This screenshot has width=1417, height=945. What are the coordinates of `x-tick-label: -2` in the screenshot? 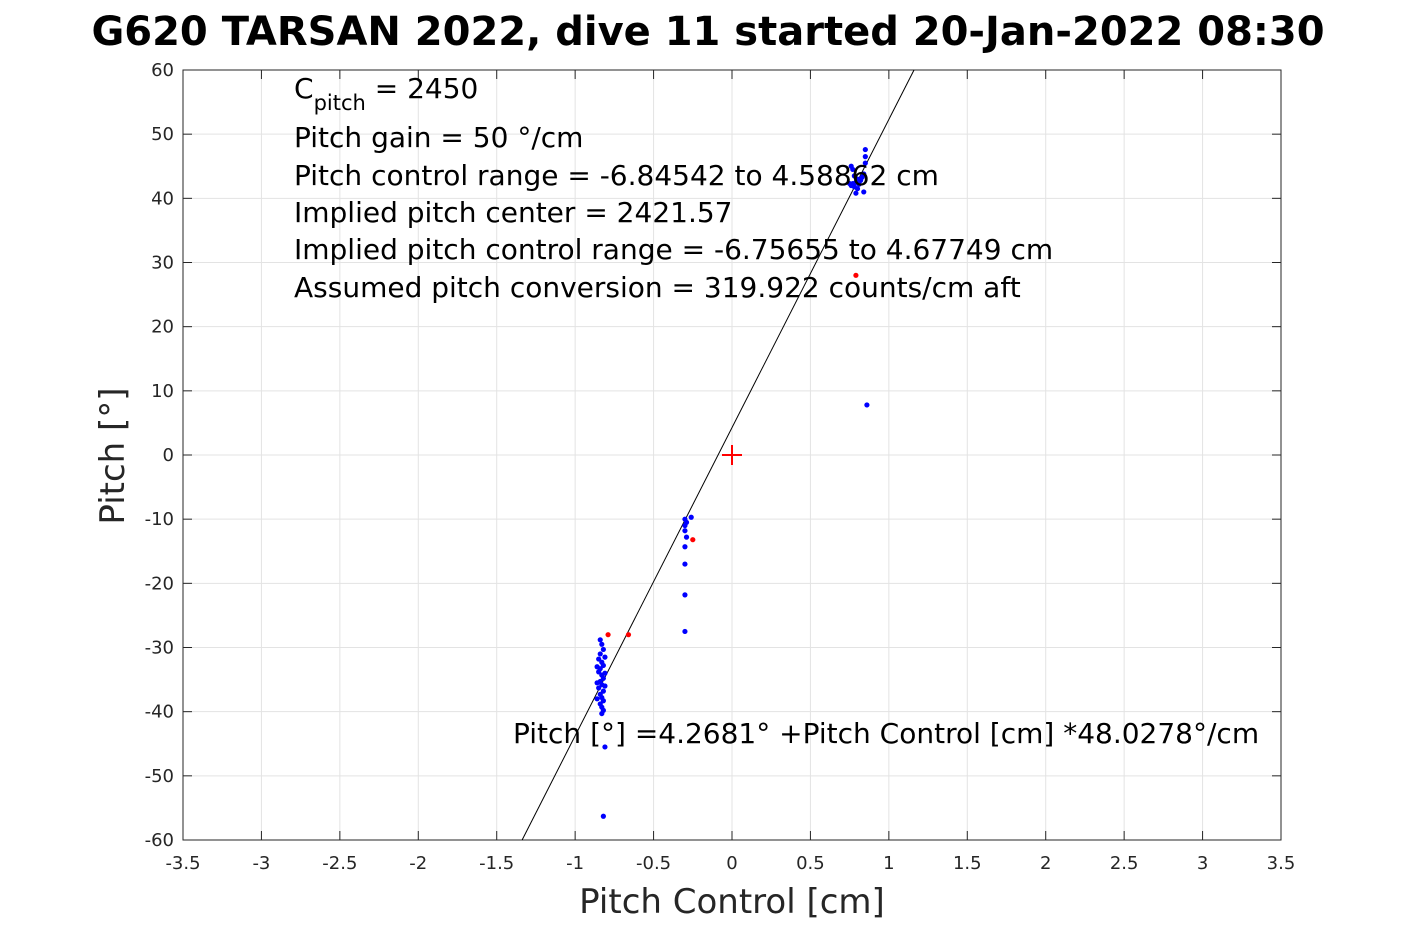 It's located at (418, 863).